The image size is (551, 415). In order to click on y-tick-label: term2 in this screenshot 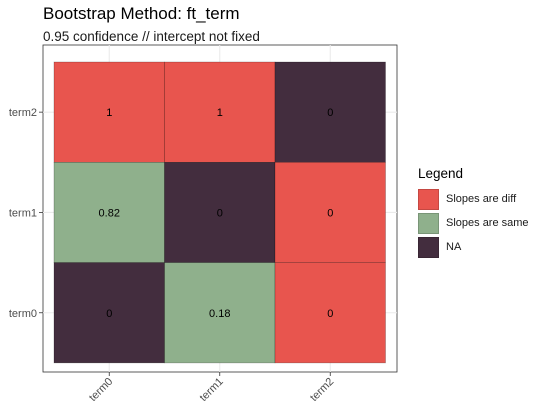, I will do `click(23, 113)`.